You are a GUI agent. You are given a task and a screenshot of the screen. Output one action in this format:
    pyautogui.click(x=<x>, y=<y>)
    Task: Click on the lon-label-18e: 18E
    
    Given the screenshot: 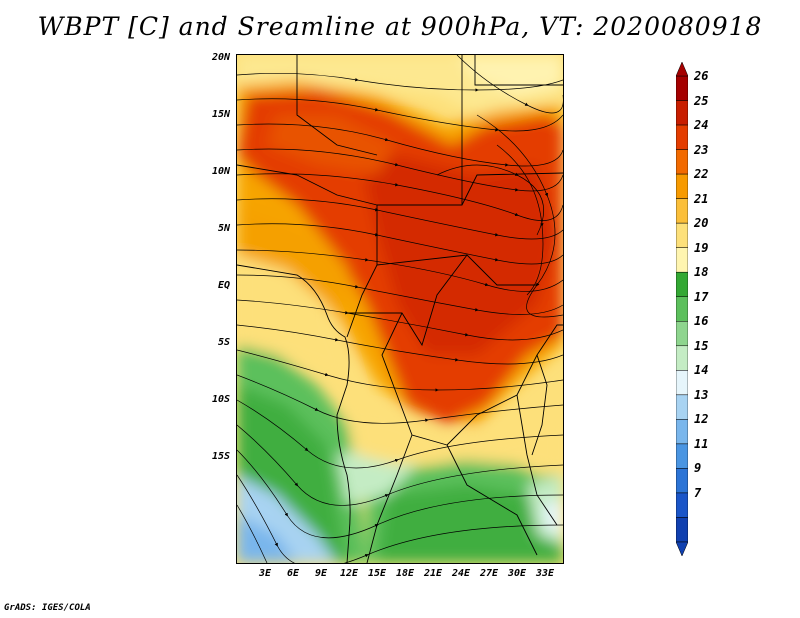 What is the action you would take?
    pyautogui.click(x=405, y=573)
    